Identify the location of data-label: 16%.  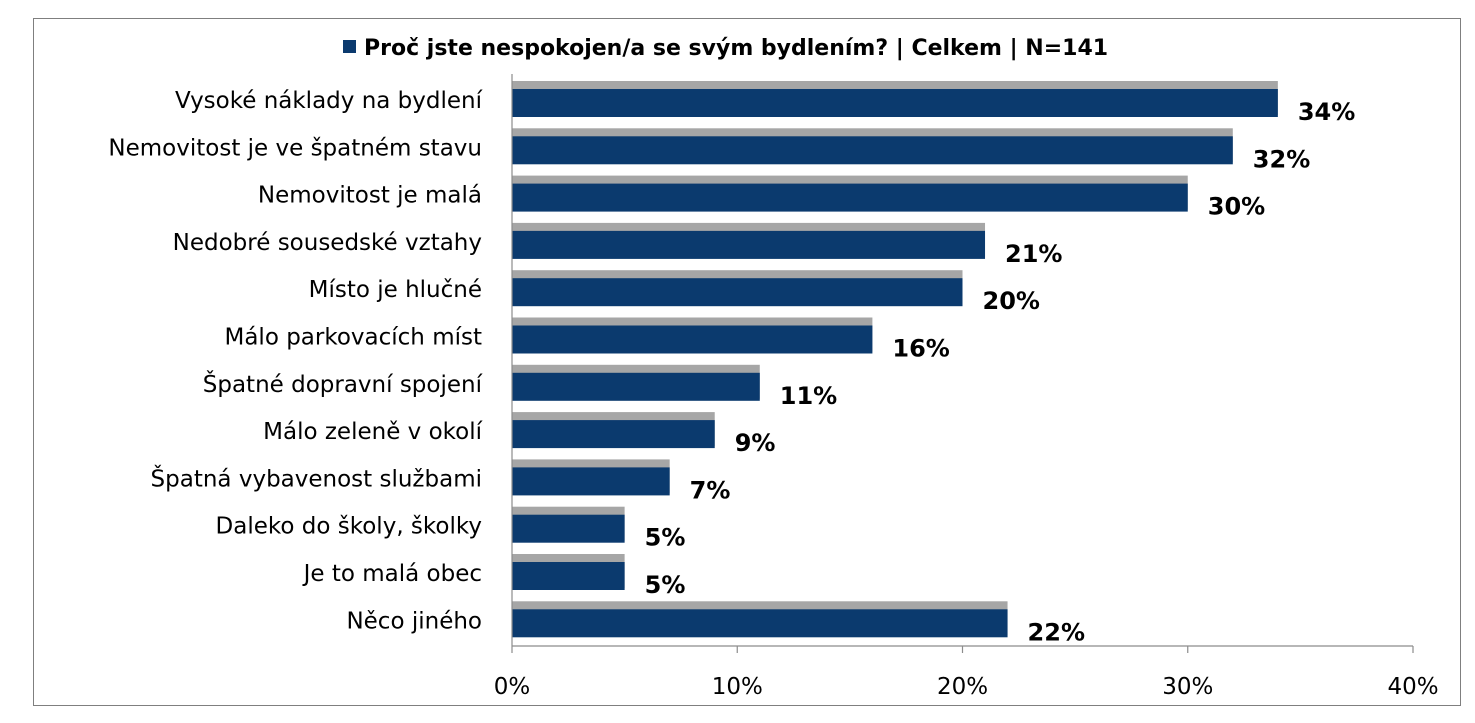
(920, 349).